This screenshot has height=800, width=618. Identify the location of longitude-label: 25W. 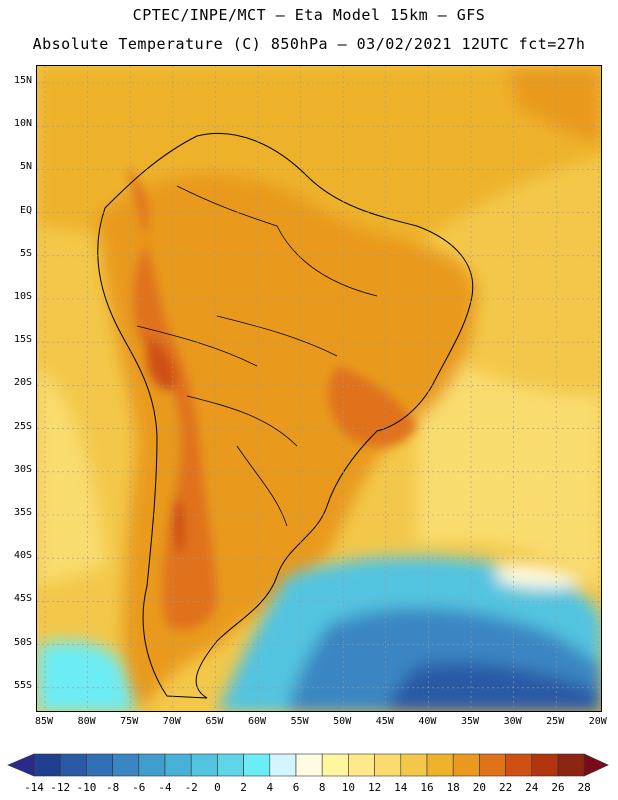
(555, 721).